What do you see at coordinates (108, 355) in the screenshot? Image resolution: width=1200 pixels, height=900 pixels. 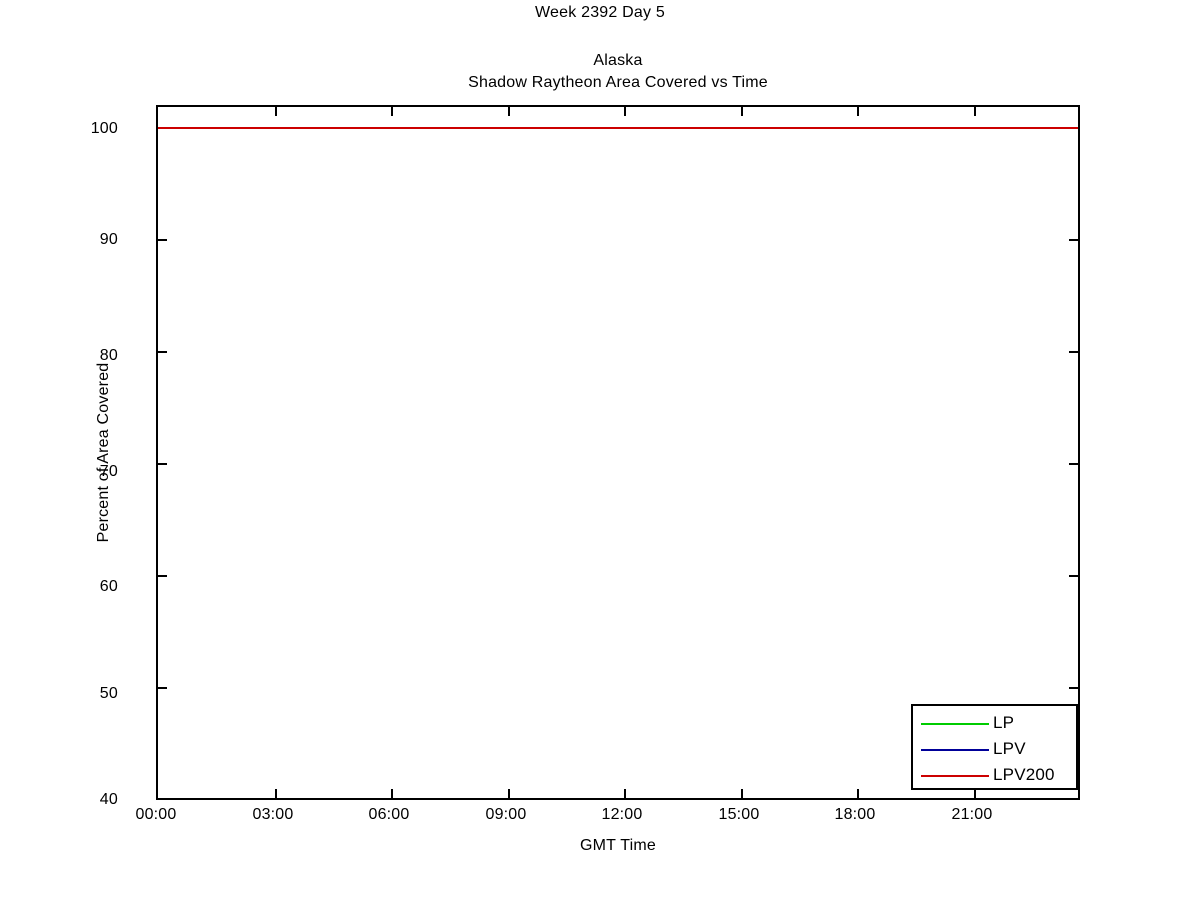 I see `y-tick-label-80: 80` at bounding box center [108, 355].